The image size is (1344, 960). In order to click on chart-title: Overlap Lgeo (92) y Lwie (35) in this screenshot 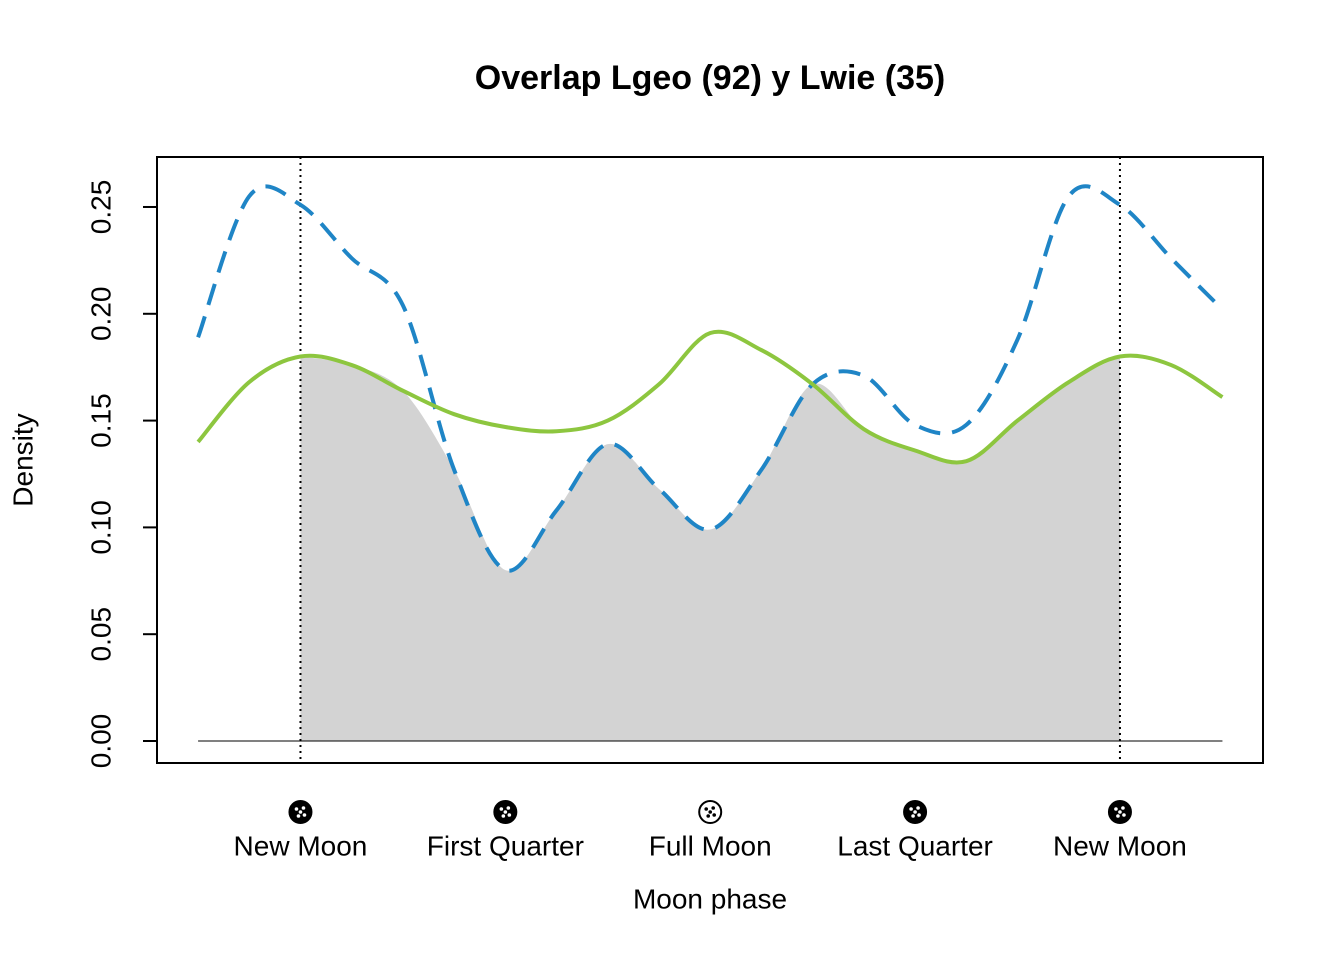, I will do `click(710, 78)`.